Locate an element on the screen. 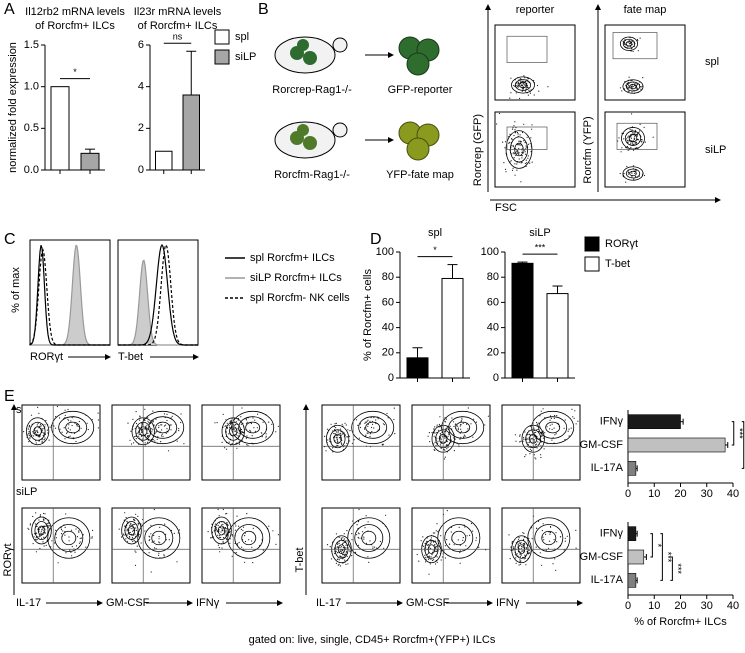  histogram is located at coordinates (158, 294).